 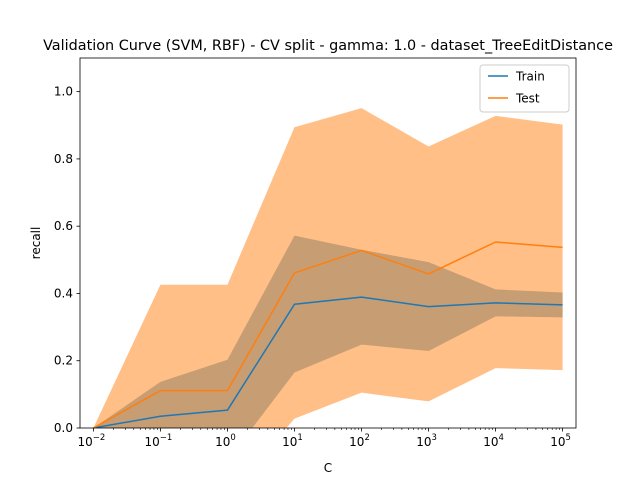 I want to click on x-tick-label: 10², so click(x=359, y=441).